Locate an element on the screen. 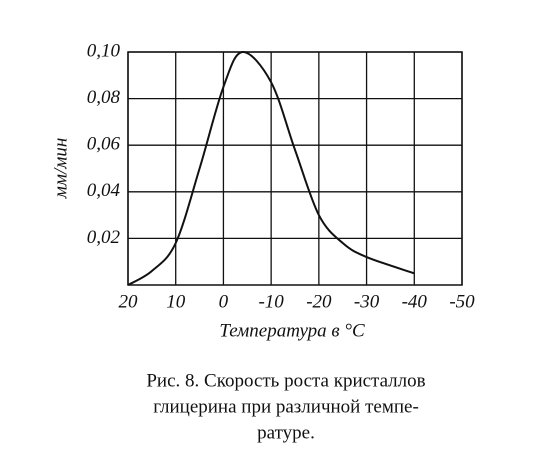  y-tick-label: 0,08 is located at coordinates (104, 97).